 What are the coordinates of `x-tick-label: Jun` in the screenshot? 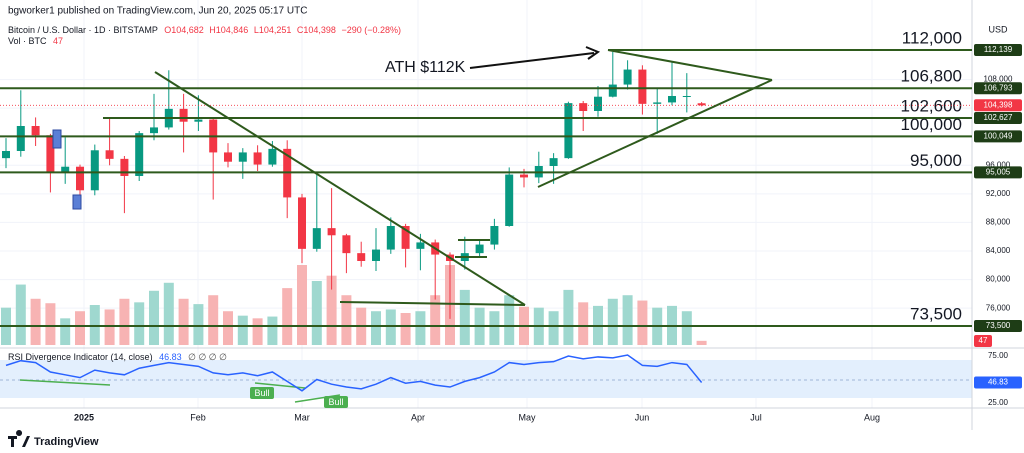 It's located at (642, 417).